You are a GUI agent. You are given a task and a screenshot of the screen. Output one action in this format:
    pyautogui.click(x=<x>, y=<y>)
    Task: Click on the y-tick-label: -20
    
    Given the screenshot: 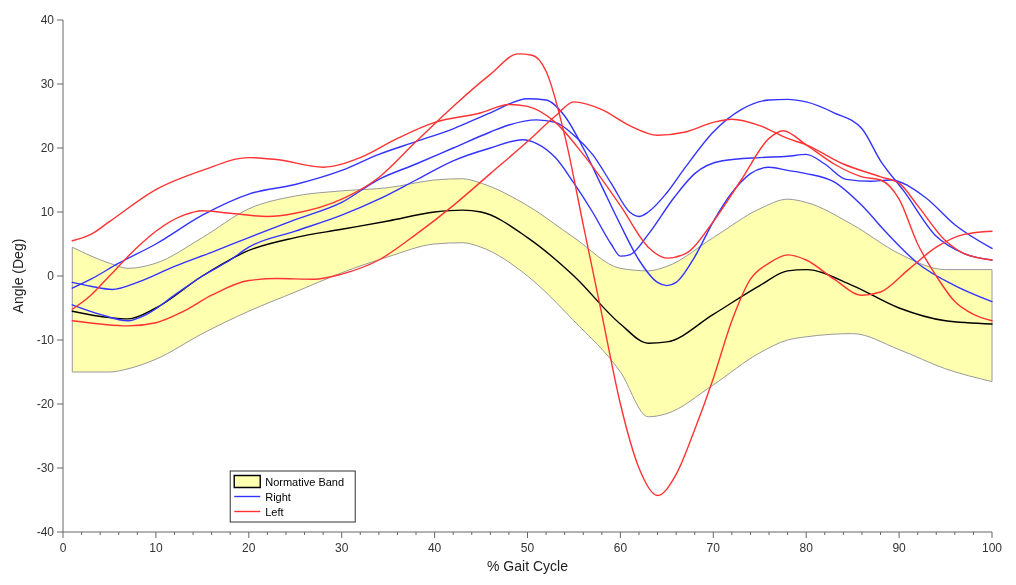 What is the action you would take?
    pyautogui.click(x=45, y=404)
    